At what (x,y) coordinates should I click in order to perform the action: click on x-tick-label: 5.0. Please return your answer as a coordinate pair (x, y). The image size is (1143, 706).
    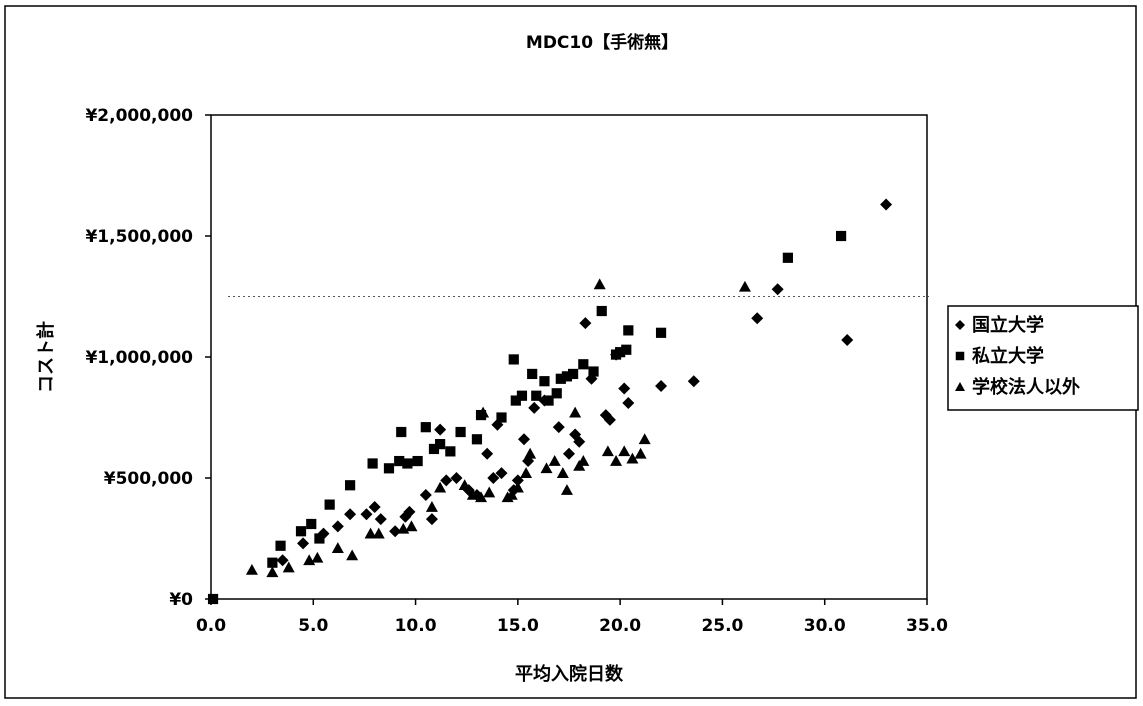
    Looking at the image, I should click on (313, 626).